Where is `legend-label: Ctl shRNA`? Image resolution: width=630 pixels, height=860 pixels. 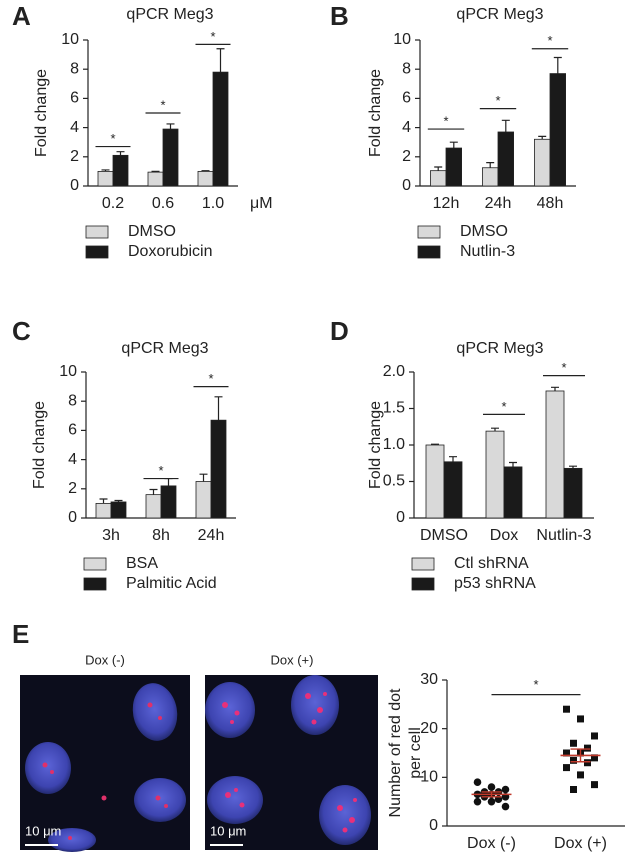
legend-label: Ctl shRNA is located at coordinates (491, 563).